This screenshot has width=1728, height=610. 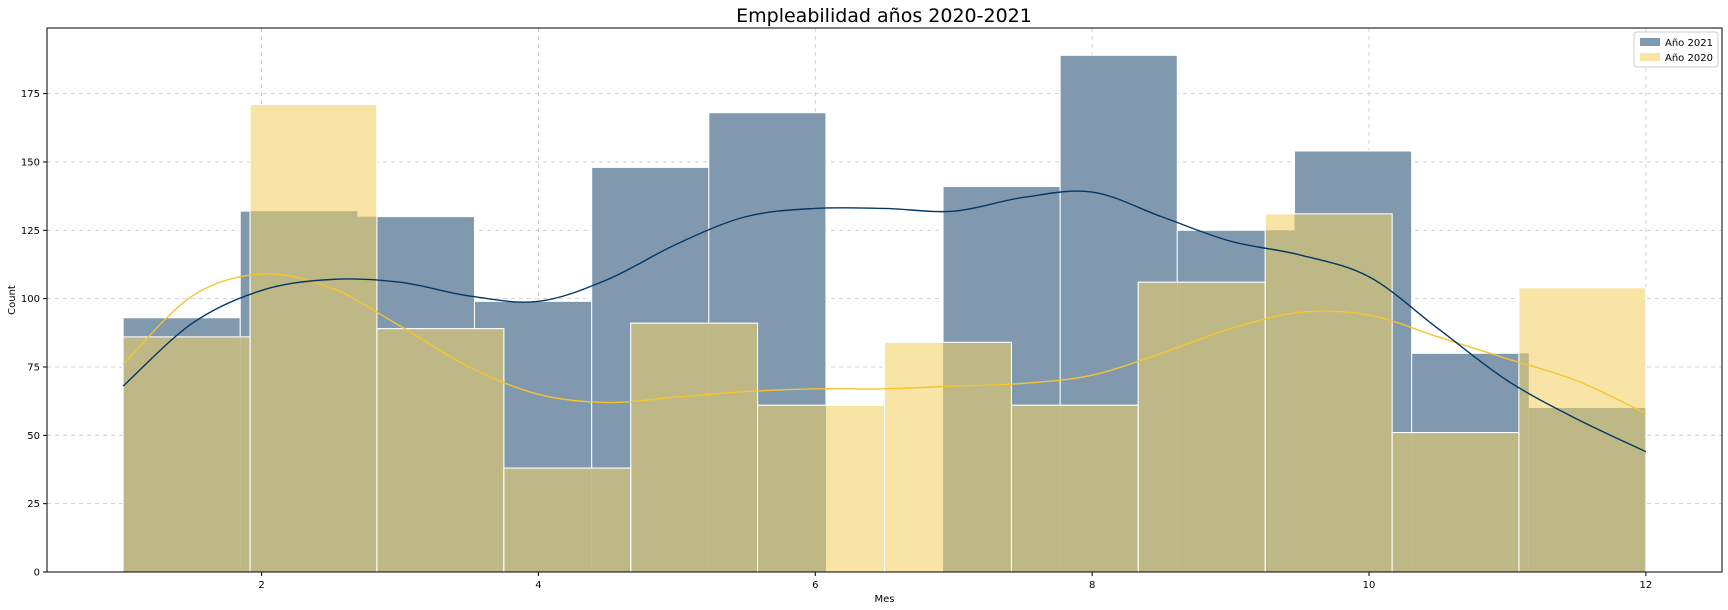 What do you see at coordinates (1650, 42) in the screenshot?
I see `legend-swatch-2021` at bounding box center [1650, 42].